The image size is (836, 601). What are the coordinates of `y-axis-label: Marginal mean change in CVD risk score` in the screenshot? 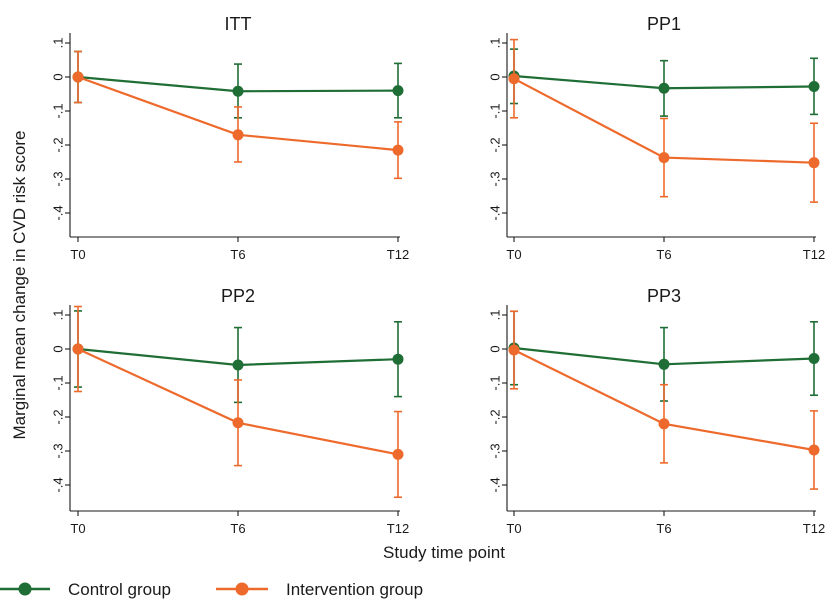 It's located at (19, 285).